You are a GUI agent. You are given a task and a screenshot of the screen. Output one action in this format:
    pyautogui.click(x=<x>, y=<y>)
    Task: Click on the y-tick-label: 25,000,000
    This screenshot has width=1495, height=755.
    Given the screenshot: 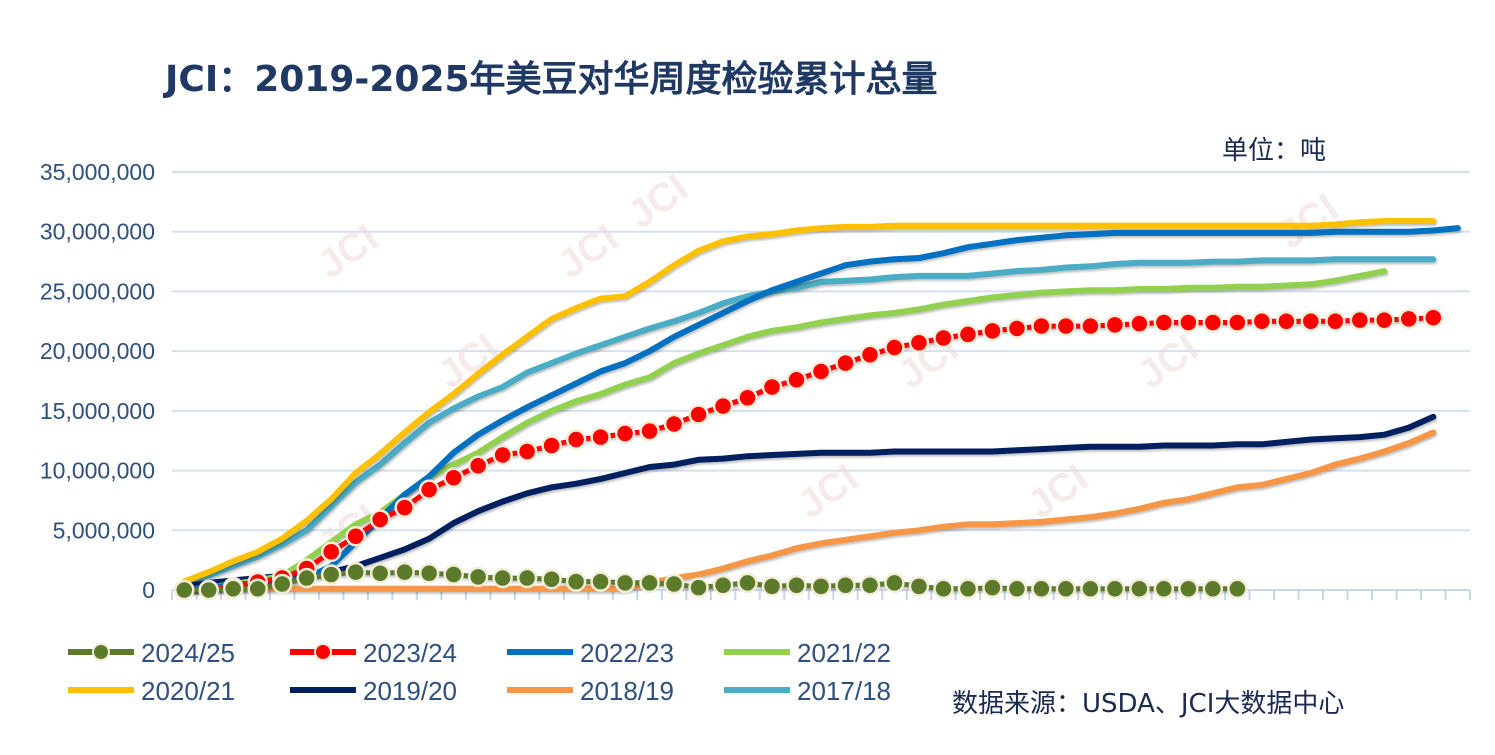 What is the action you would take?
    pyautogui.click(x=97, y=291)
    